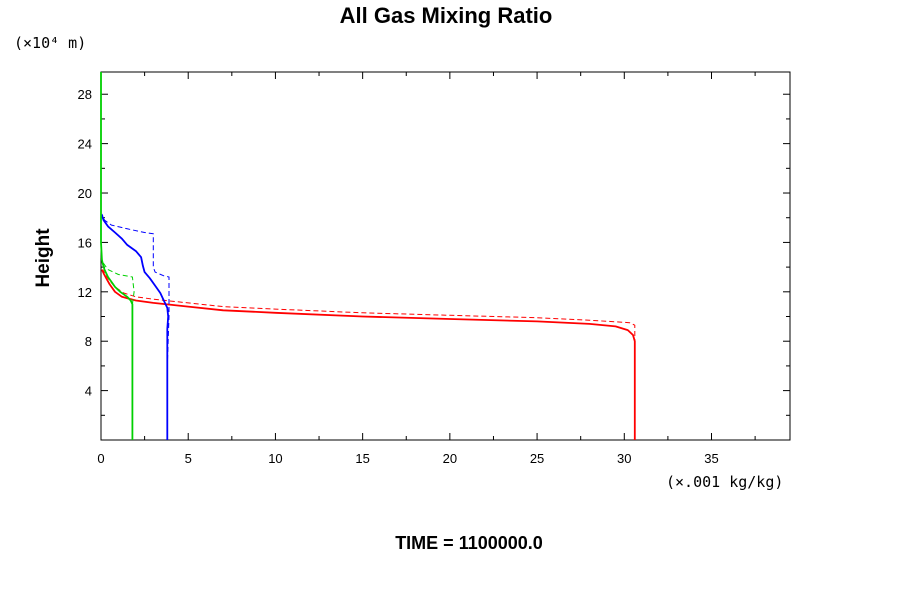 The image size is (900, 600). I want to click on y-tick-label-2: 12, so click(85, 292).